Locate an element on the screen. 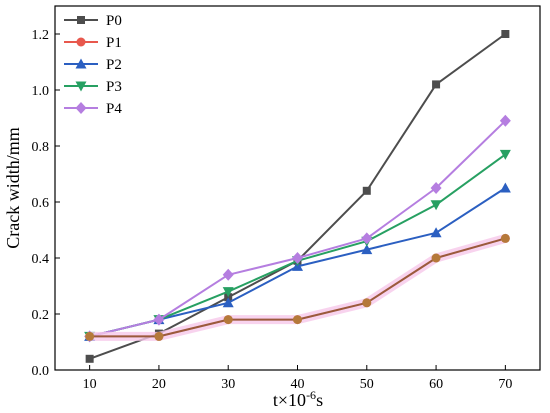 The image size is (550, 413). y-tick-label: 0.2 is located at coordinates (41, 315).